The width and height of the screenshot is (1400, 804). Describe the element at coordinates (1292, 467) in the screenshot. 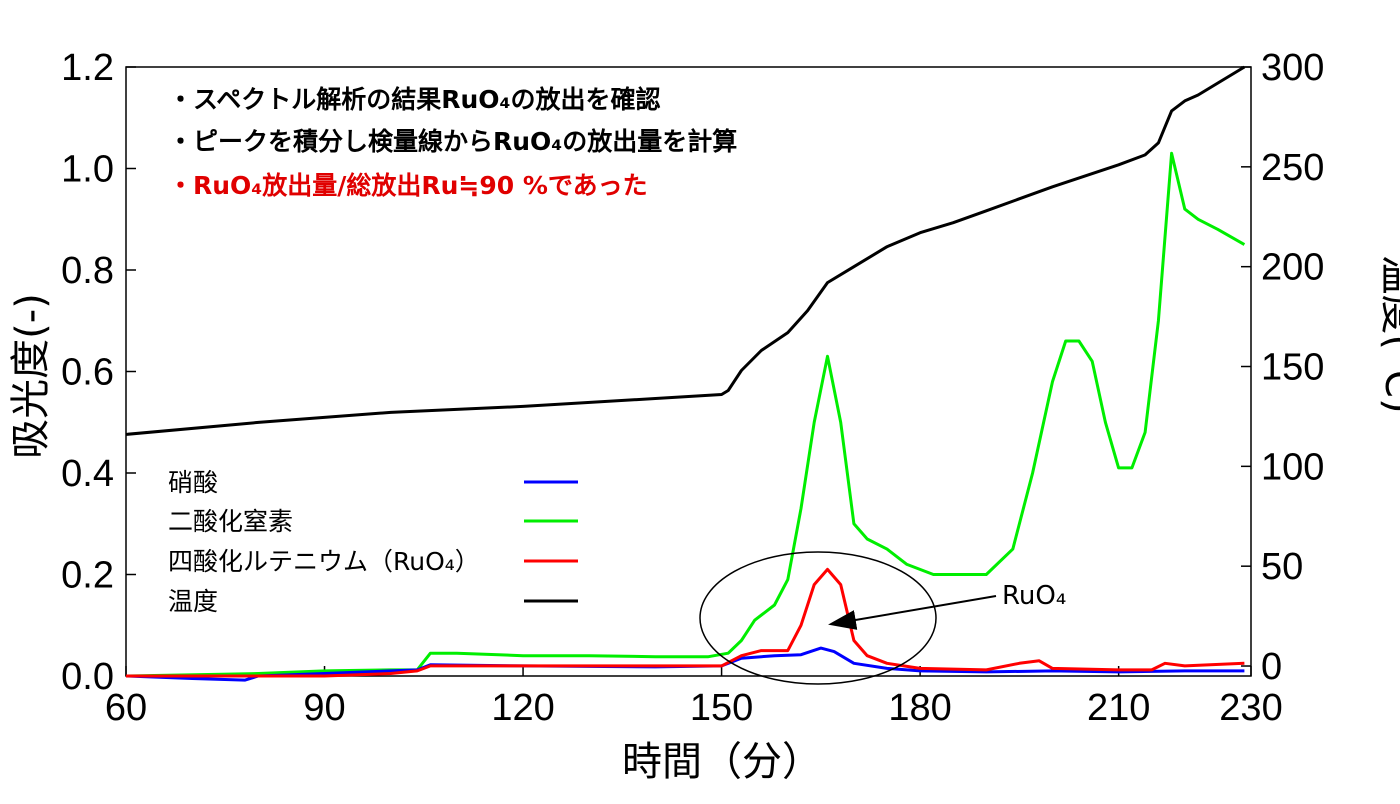

I see `right-tick-label: 100` at that location.